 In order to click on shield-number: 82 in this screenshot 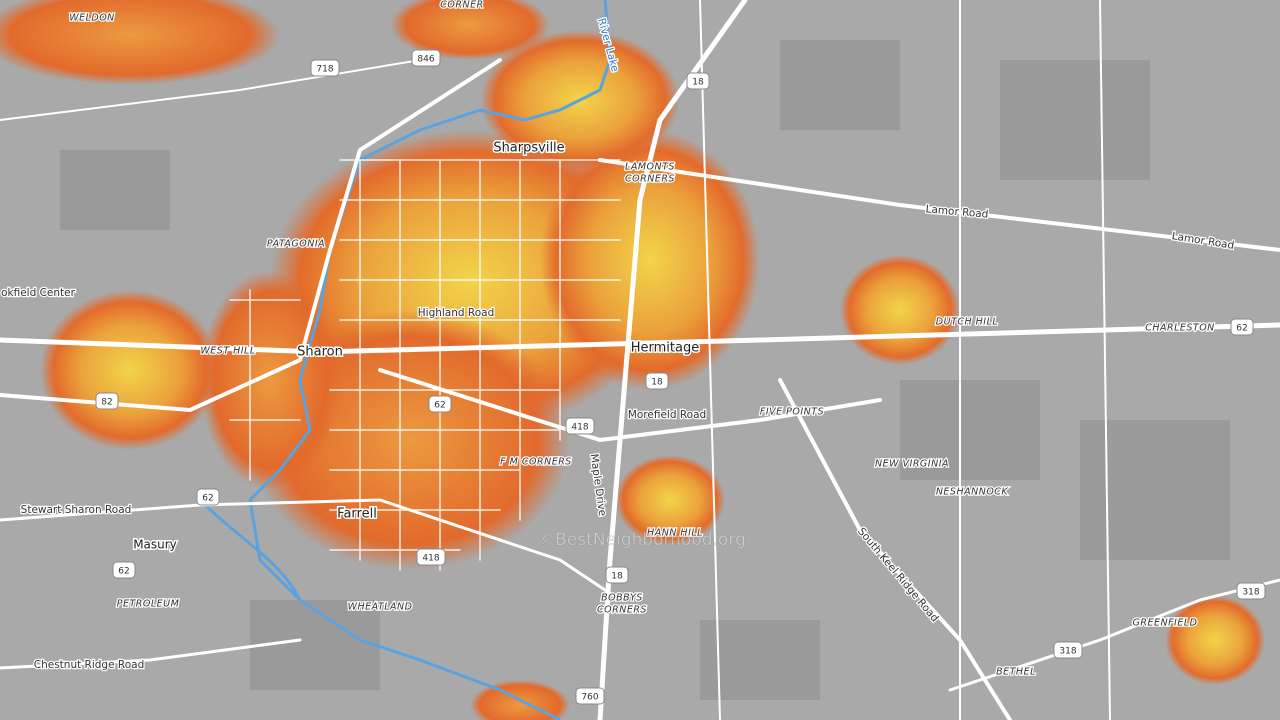, I will do `click(106, 403)`.